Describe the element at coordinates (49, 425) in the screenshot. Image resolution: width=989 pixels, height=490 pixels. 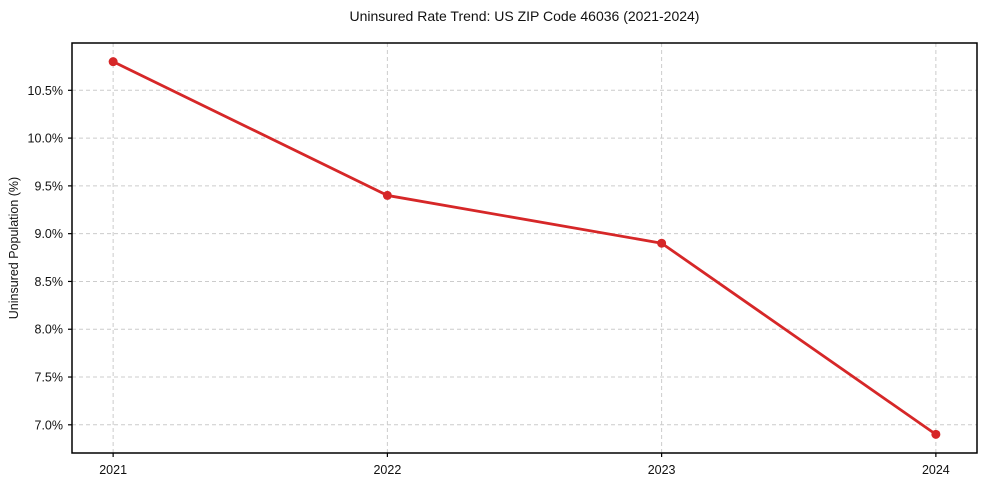
I see `y-tick-label: 7.0%` at that location.